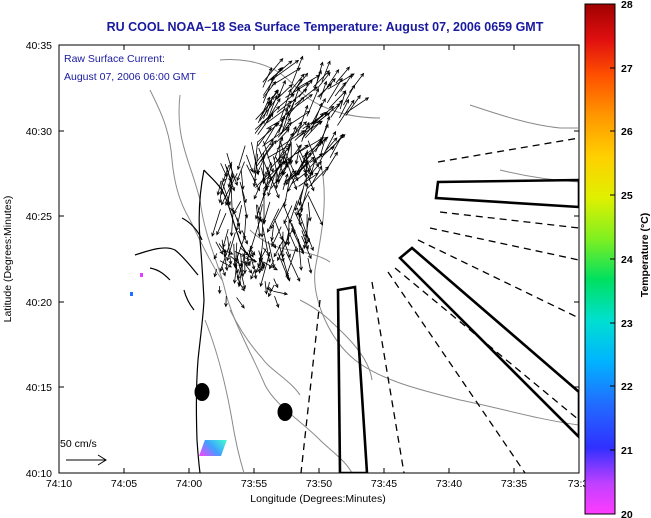  I want to click on scale-label: 50 cm/s, so click(78, 444).